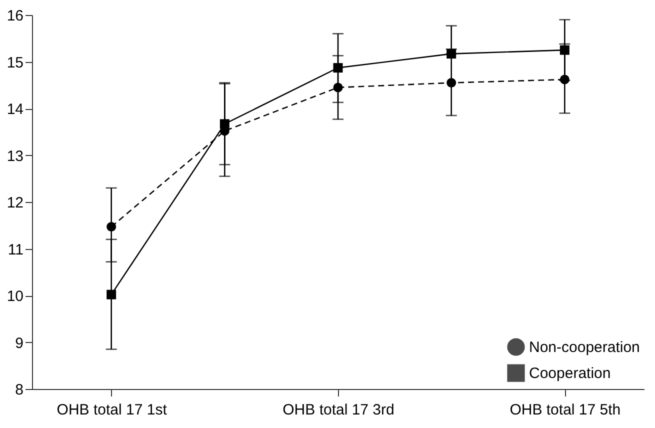 This screenshot has height=428, width=655. What do you see at coordinates (338, 410) in the screenshot?
I see `x-tick-label: OHB total 17 3rd` at bounding box center [338, 410].